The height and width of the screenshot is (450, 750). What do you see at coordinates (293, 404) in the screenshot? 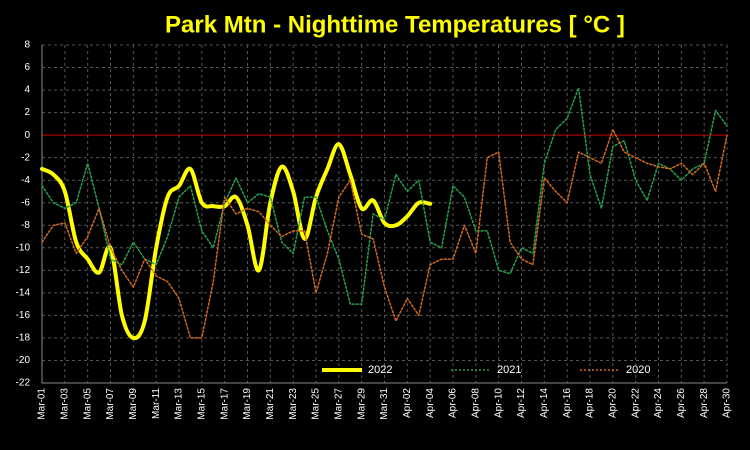
I see `x-tick-label: Mar-23` at bounding box center [293, 404].